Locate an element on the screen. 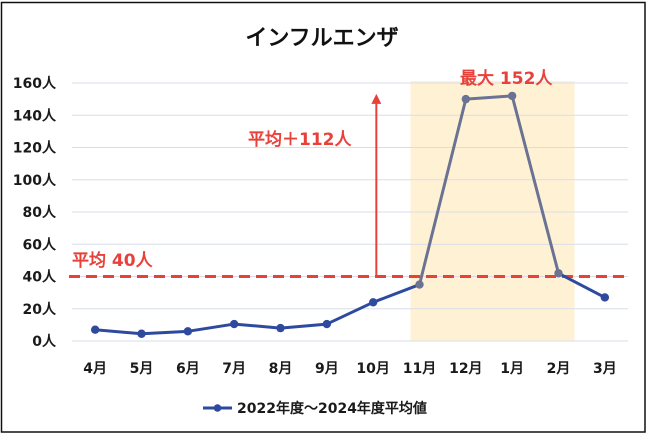 The image size is (647, 433). y-tick-label: 20人 is located at coordinates (40, 309).